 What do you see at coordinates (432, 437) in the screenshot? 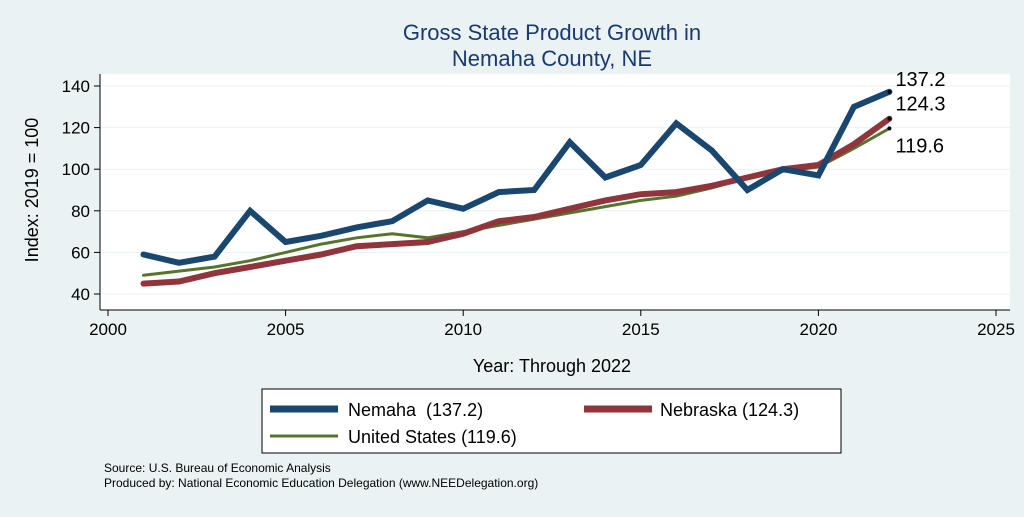
I see `legend-label-united-states: United States (119.6)` at bounding box center [432, 437].